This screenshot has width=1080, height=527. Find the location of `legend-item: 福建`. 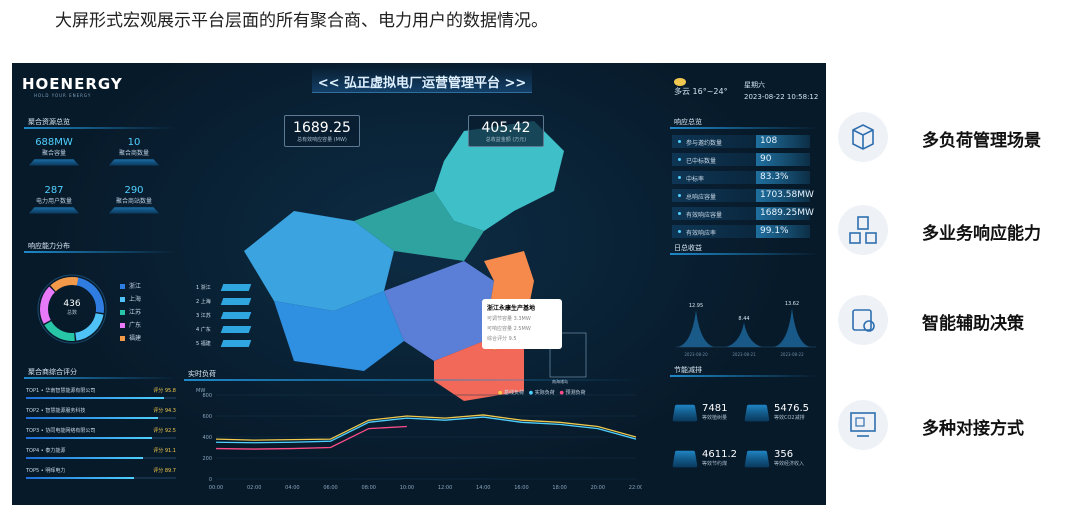

legend-item: 福建 is located at coordinates (130, 337).